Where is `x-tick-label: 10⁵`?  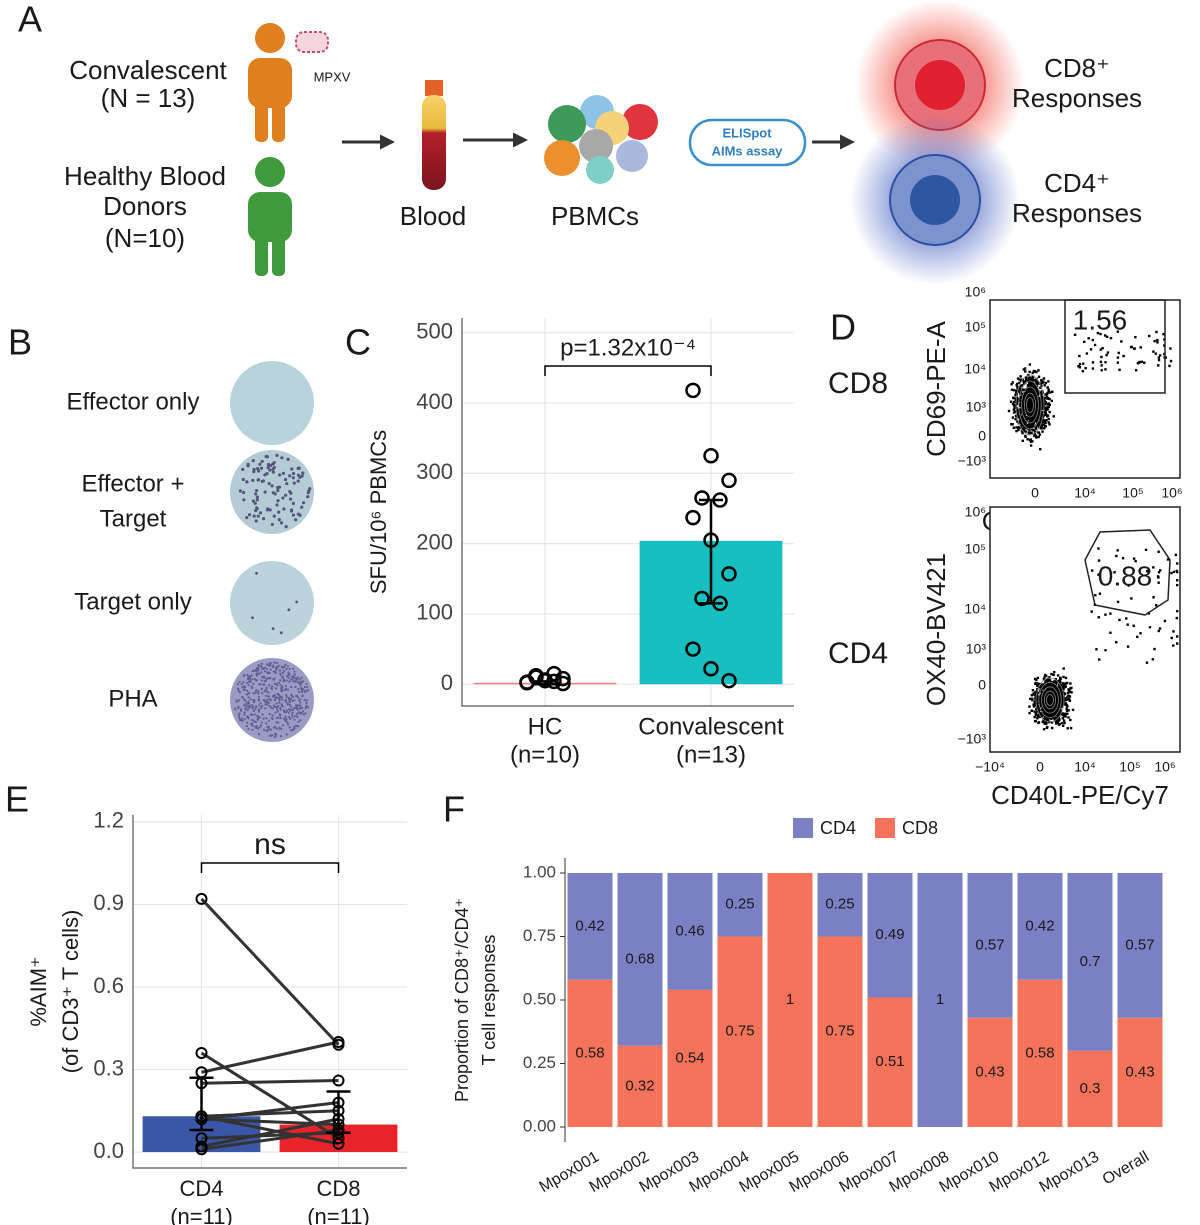
x-tick-label: 10⁵ is located at coordinates (1129, 767).